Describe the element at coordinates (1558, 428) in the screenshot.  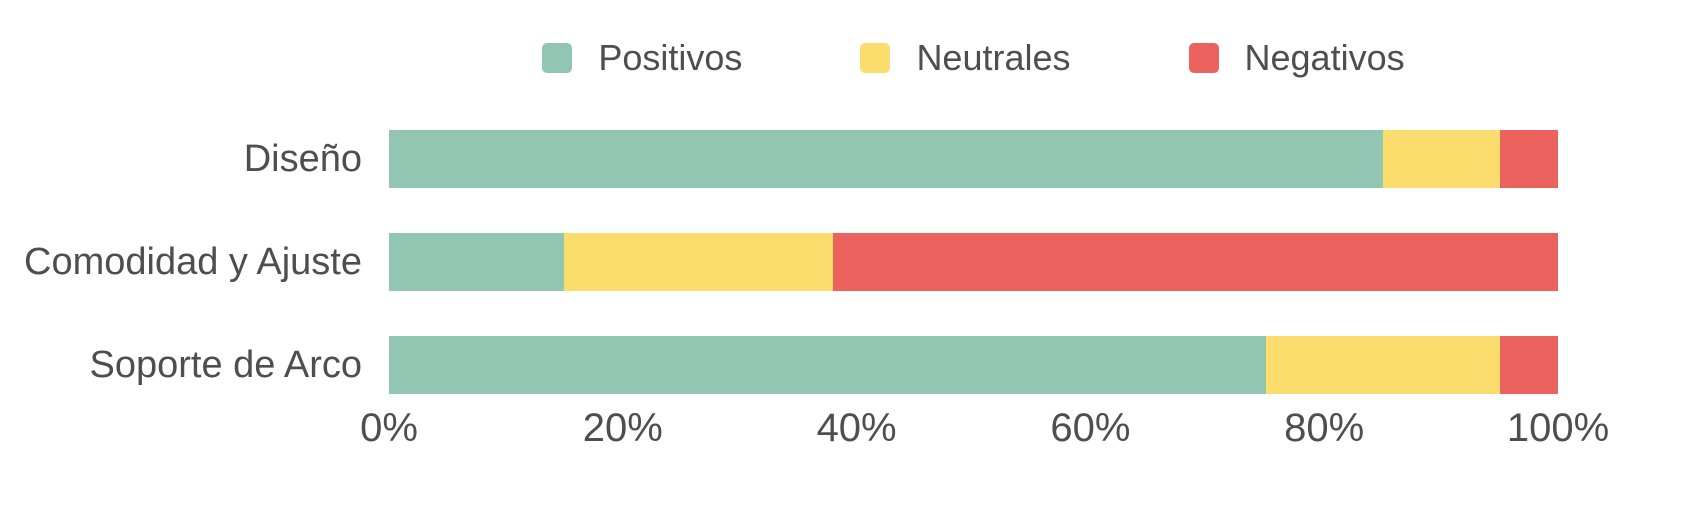
I see `x-tick-label: 100%` at that location.